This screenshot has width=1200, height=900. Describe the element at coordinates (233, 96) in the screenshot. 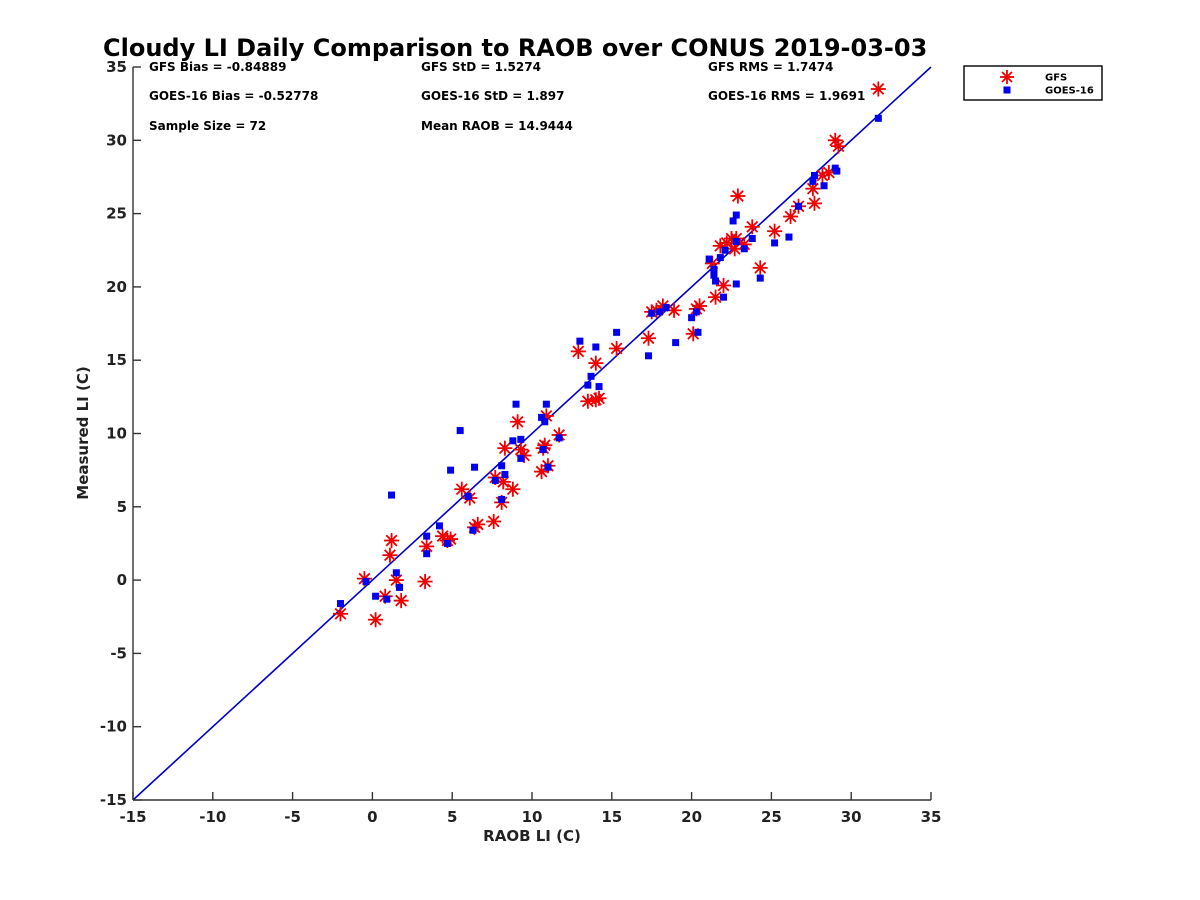

I see `stat-text: GOES-16 Bias = -0.52778` at that location.